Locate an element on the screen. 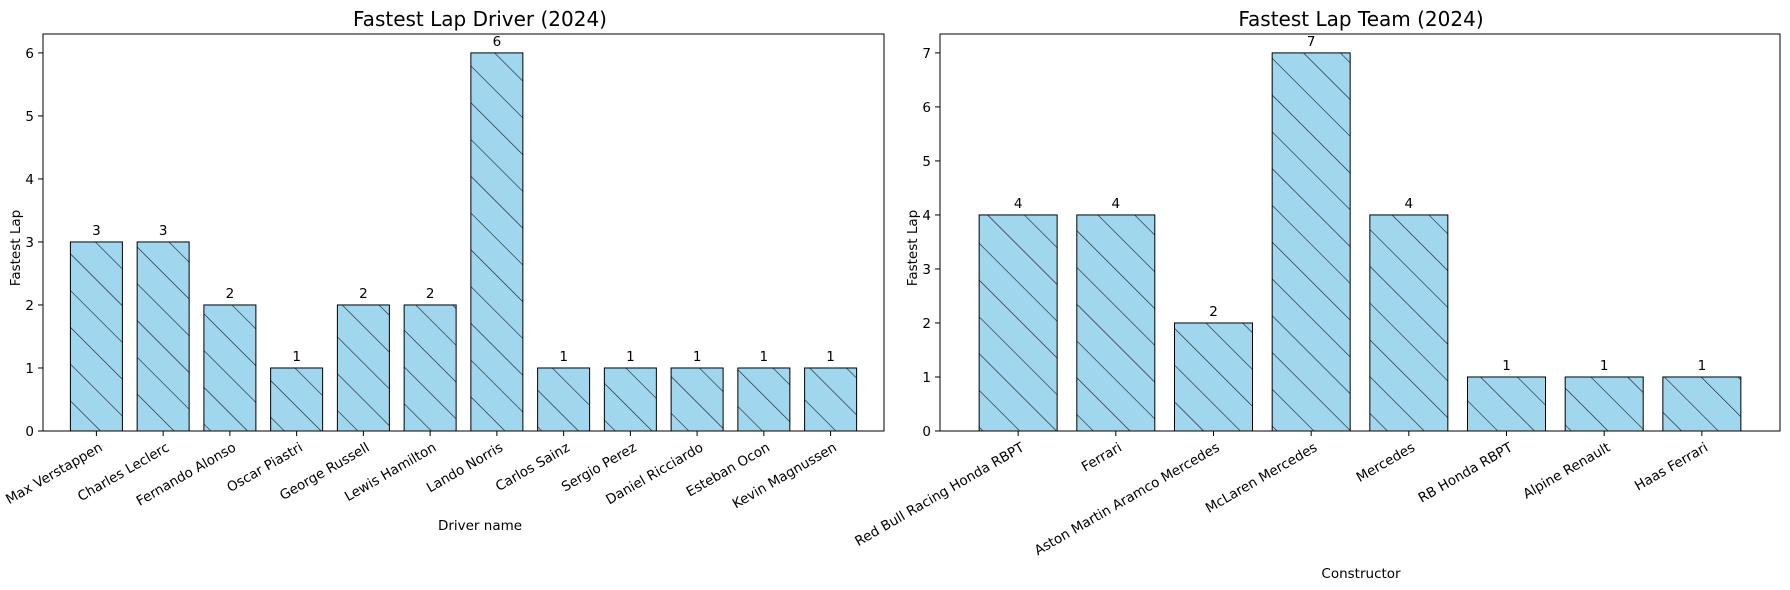 This screenshot has height=590, width=1790. x-tick-label: Alpine Renault is located at coordinates (1566, 471).